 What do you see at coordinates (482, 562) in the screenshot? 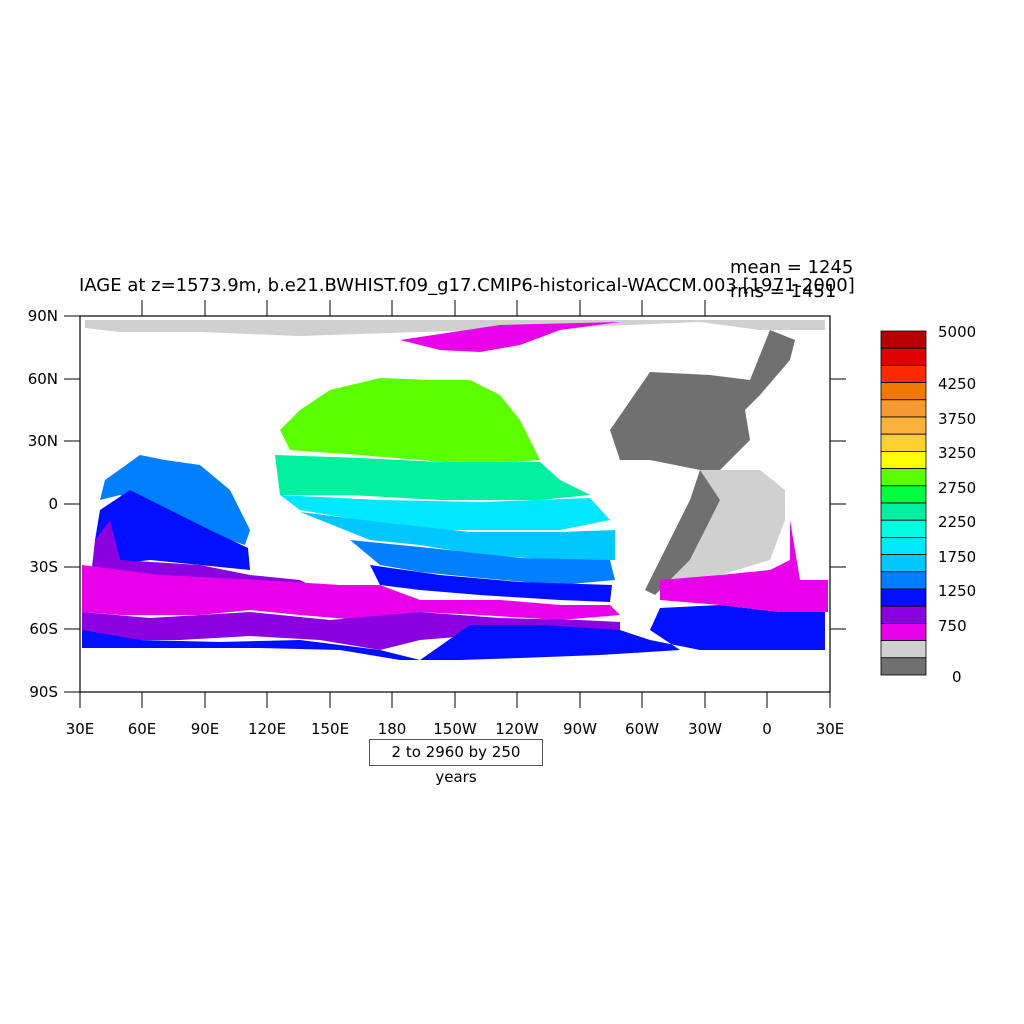
I see `pacific-blue-band` at bounding box center [482, 562].